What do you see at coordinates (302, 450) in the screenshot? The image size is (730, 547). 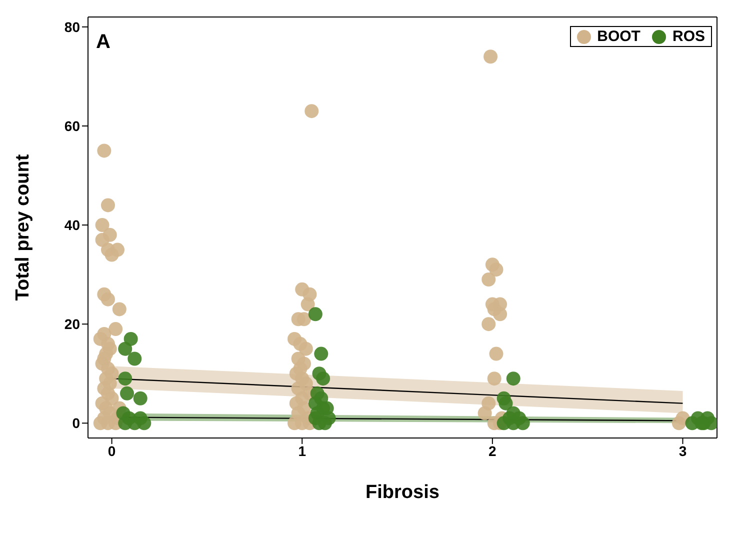 I see `x-tick-label: 1` at bounding box center [302, 450].